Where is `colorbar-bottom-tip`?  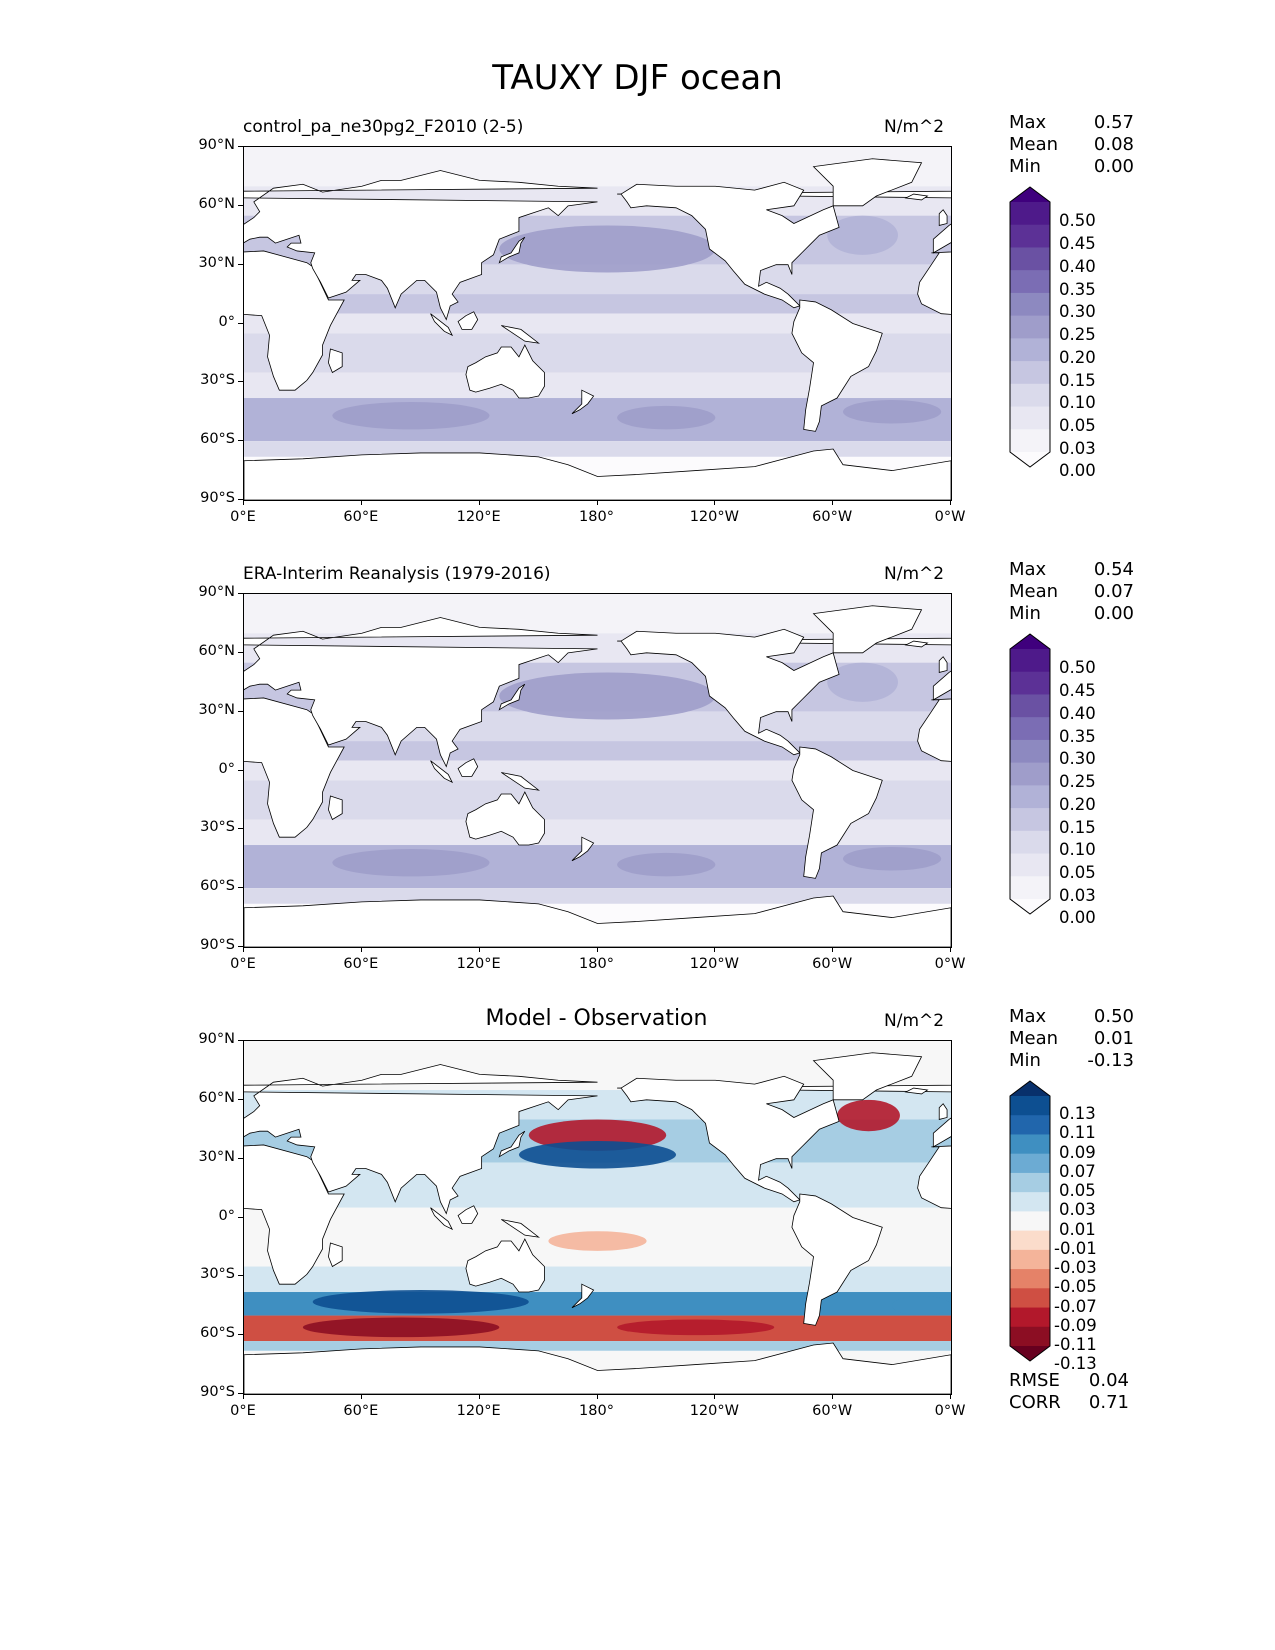
colorbar-bottom-tip is located at coordinates (1030, 1353).